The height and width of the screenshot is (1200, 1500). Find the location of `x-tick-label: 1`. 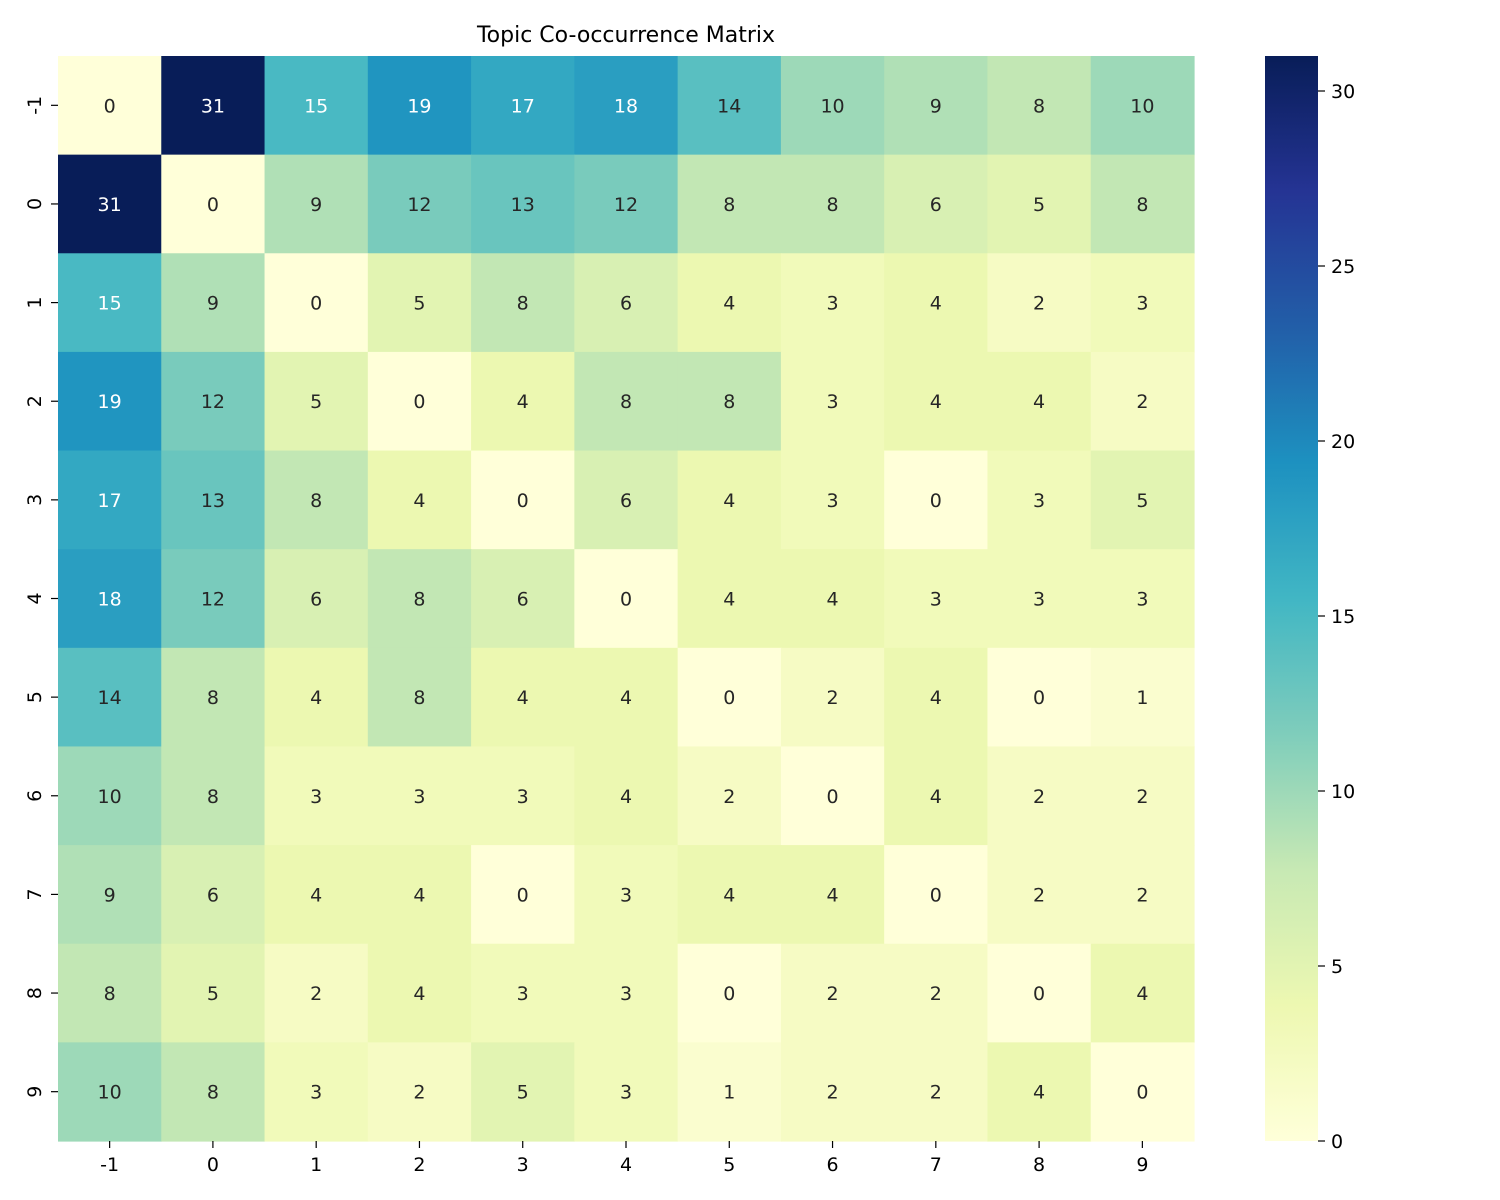

x-tick-label: 1 is located at coordinates (316, 1165).